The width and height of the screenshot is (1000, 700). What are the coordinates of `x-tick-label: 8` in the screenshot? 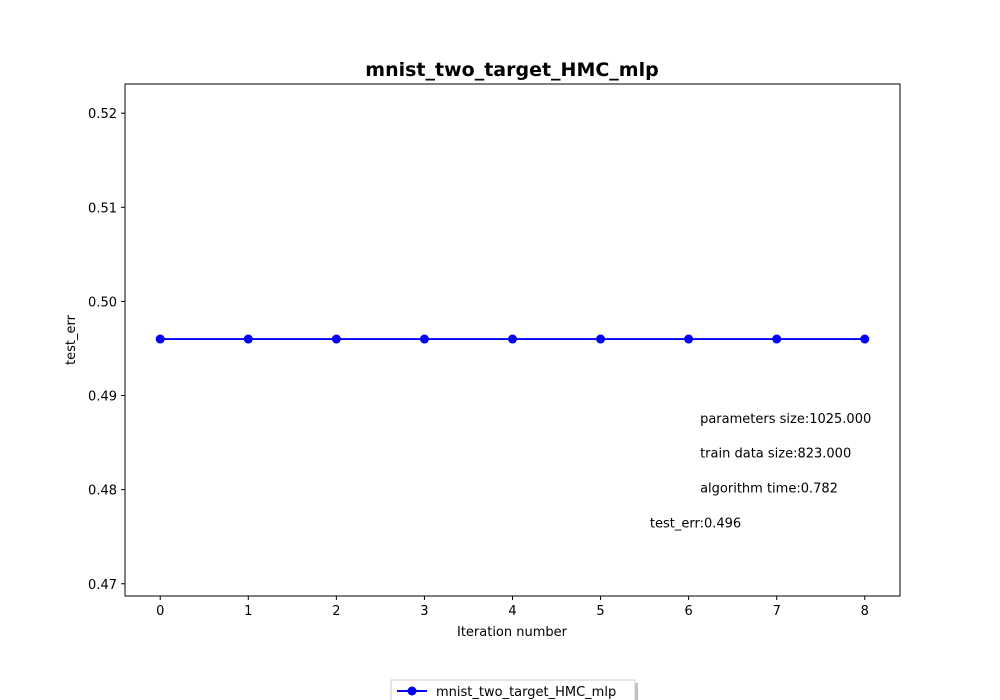 It's located at (865, 611).